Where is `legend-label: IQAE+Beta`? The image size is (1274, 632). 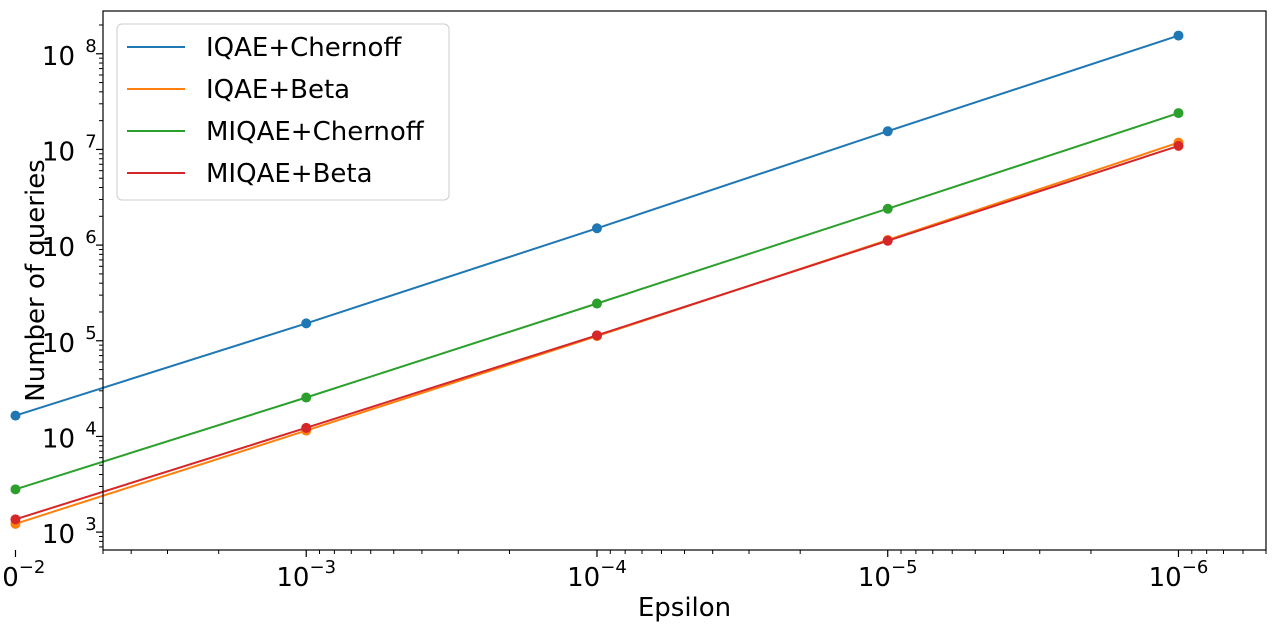 legend-label: IQAE+Beta is located at coordinates (278, 90).